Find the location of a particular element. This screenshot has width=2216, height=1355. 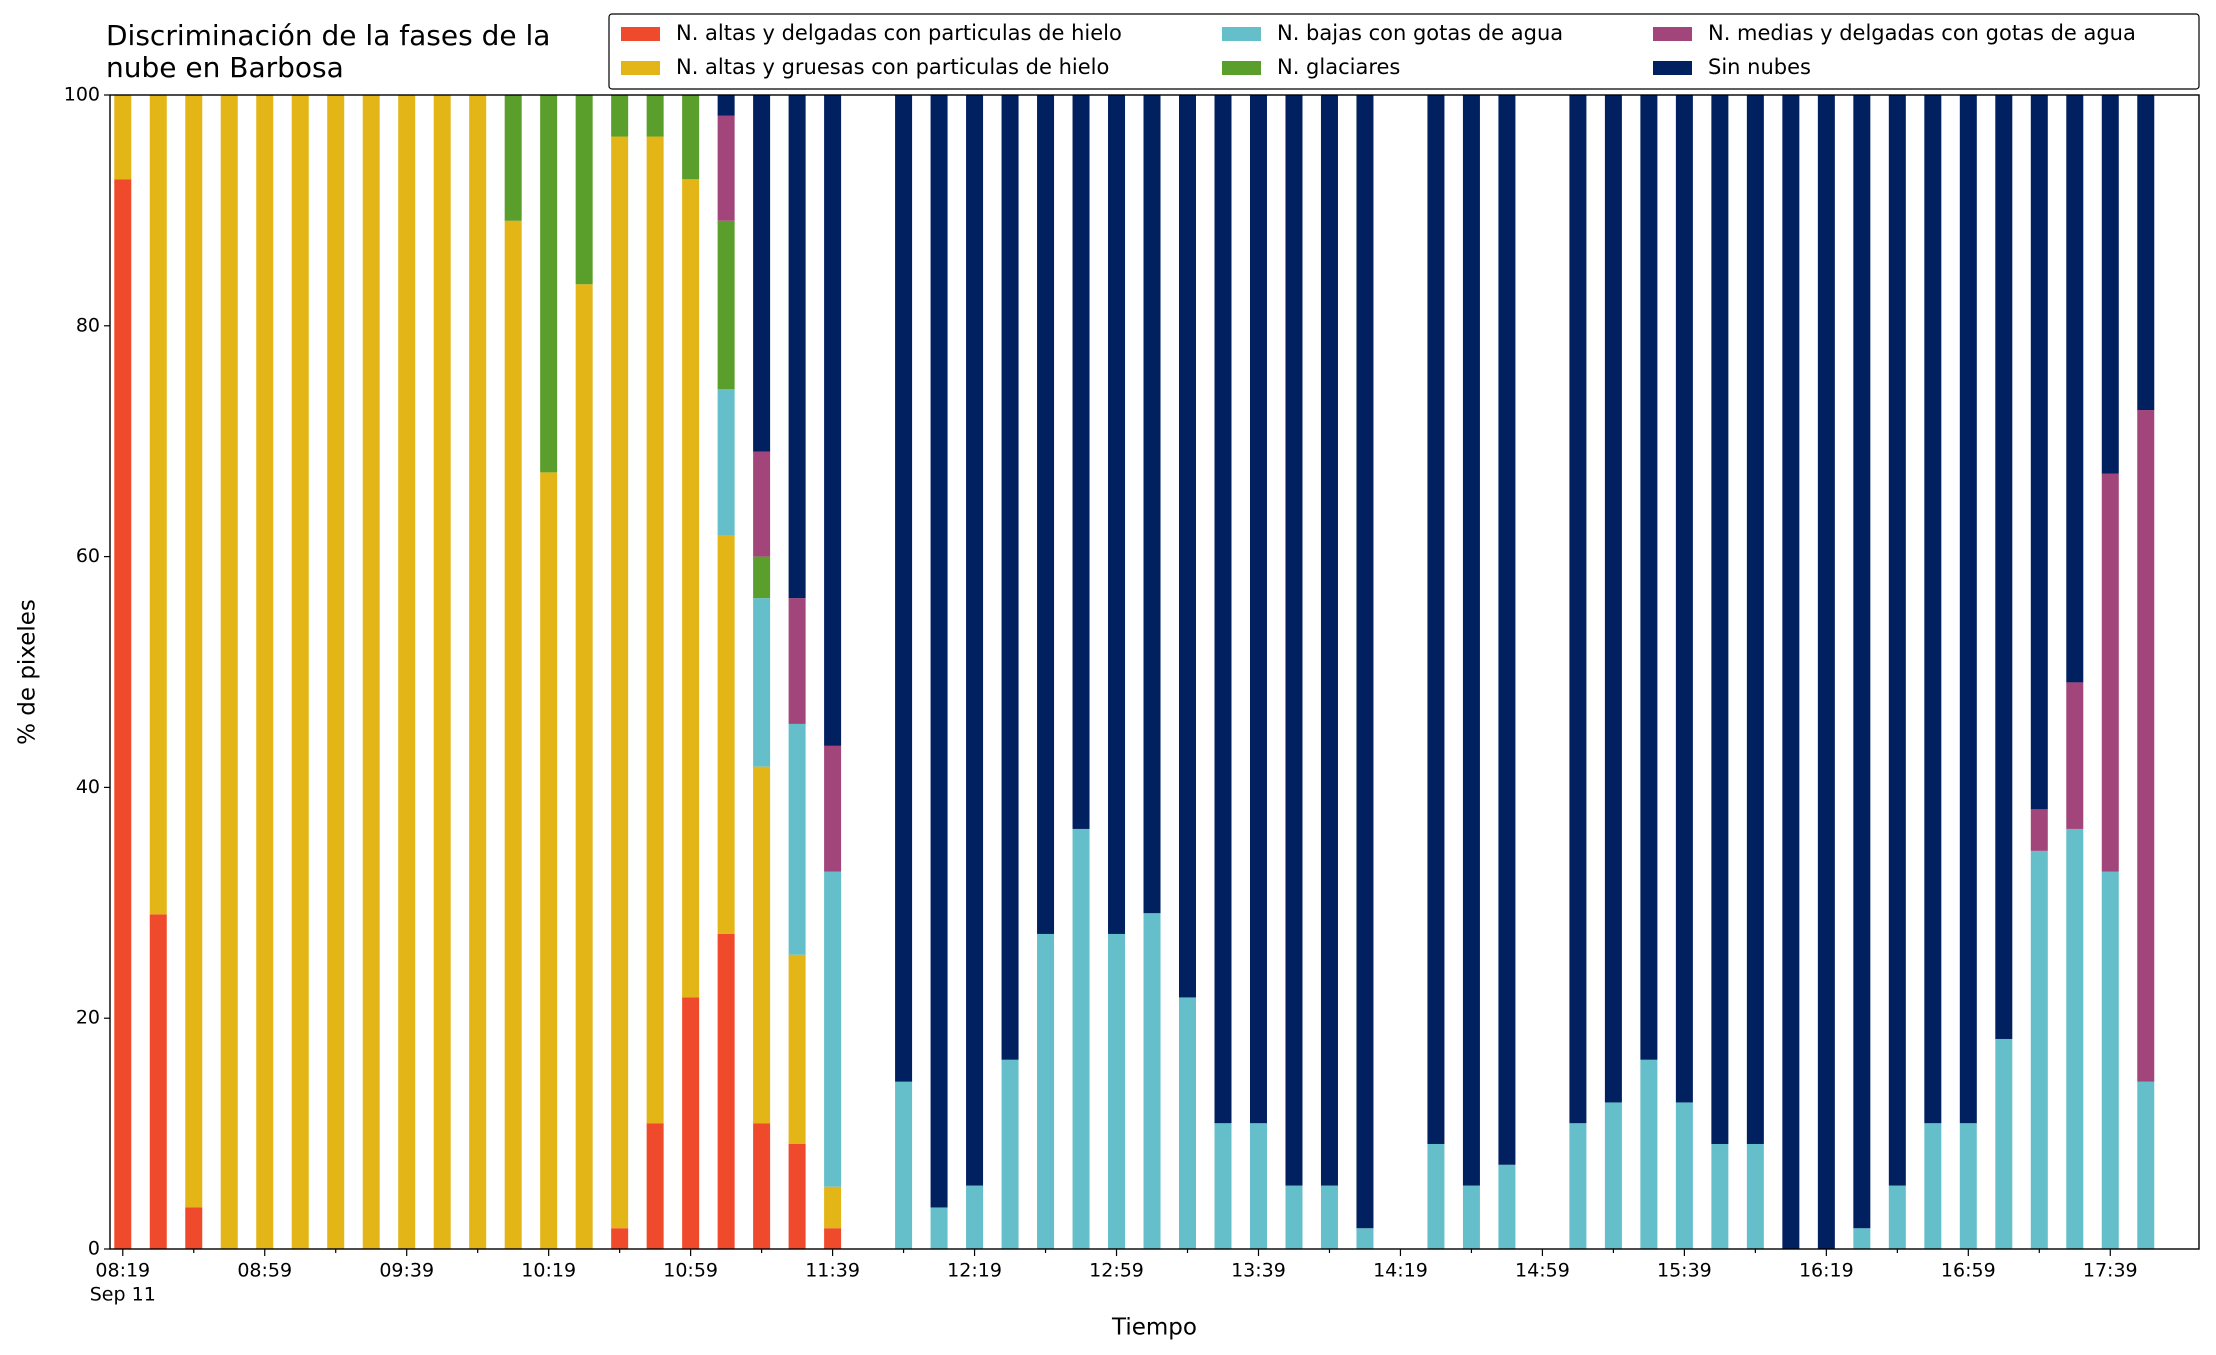

legend-label: N. bajas con gotas de agua is located at coordinates (1420, 33).